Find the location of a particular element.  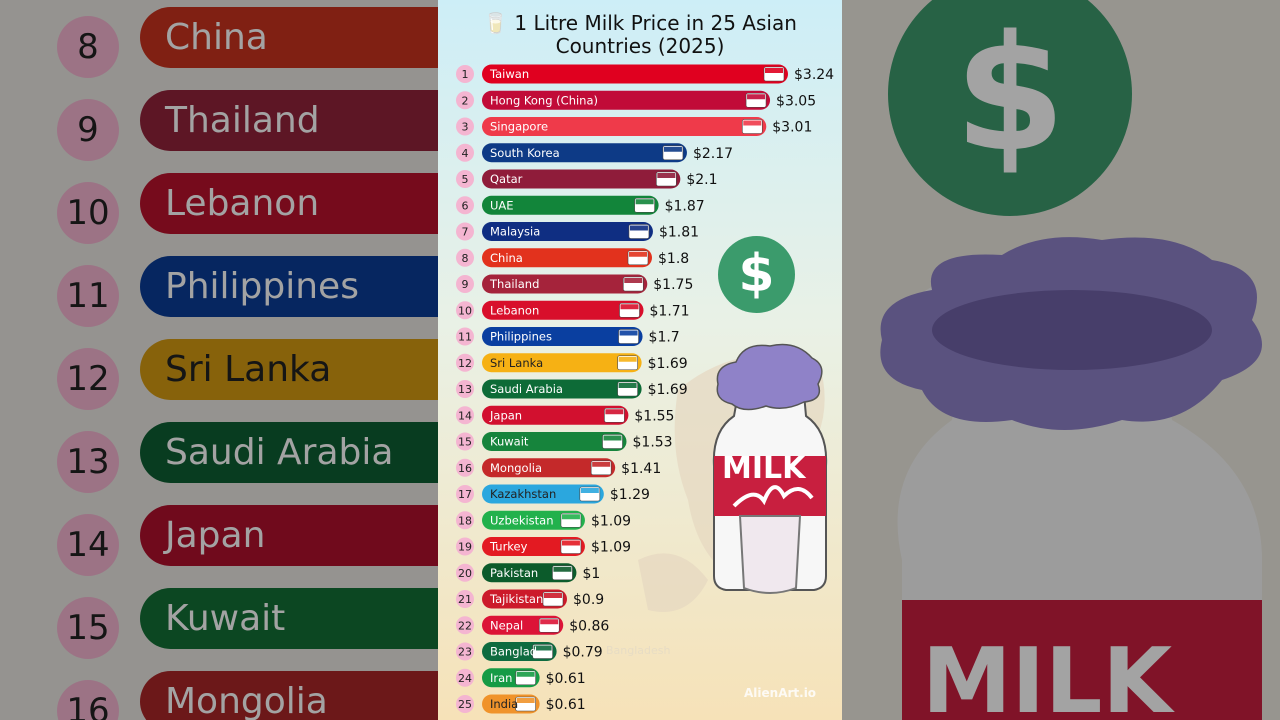

bar-row: 10 Lebanon $1.71 is located at coordinates (573, 310).